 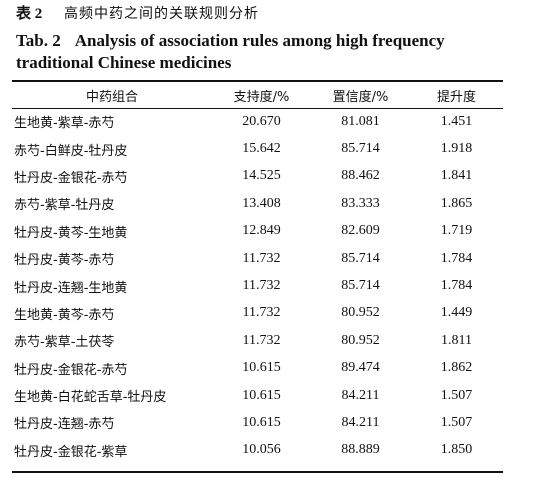 I want to click on cell-lift: 1.841, so click(x=456, y=176).